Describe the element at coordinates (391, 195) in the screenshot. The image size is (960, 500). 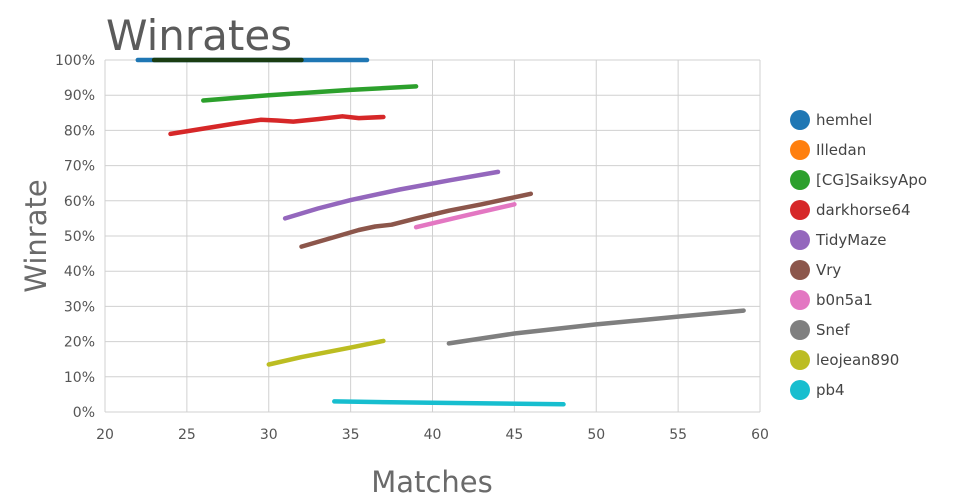
I see `series-line-tidymaze` at that location.